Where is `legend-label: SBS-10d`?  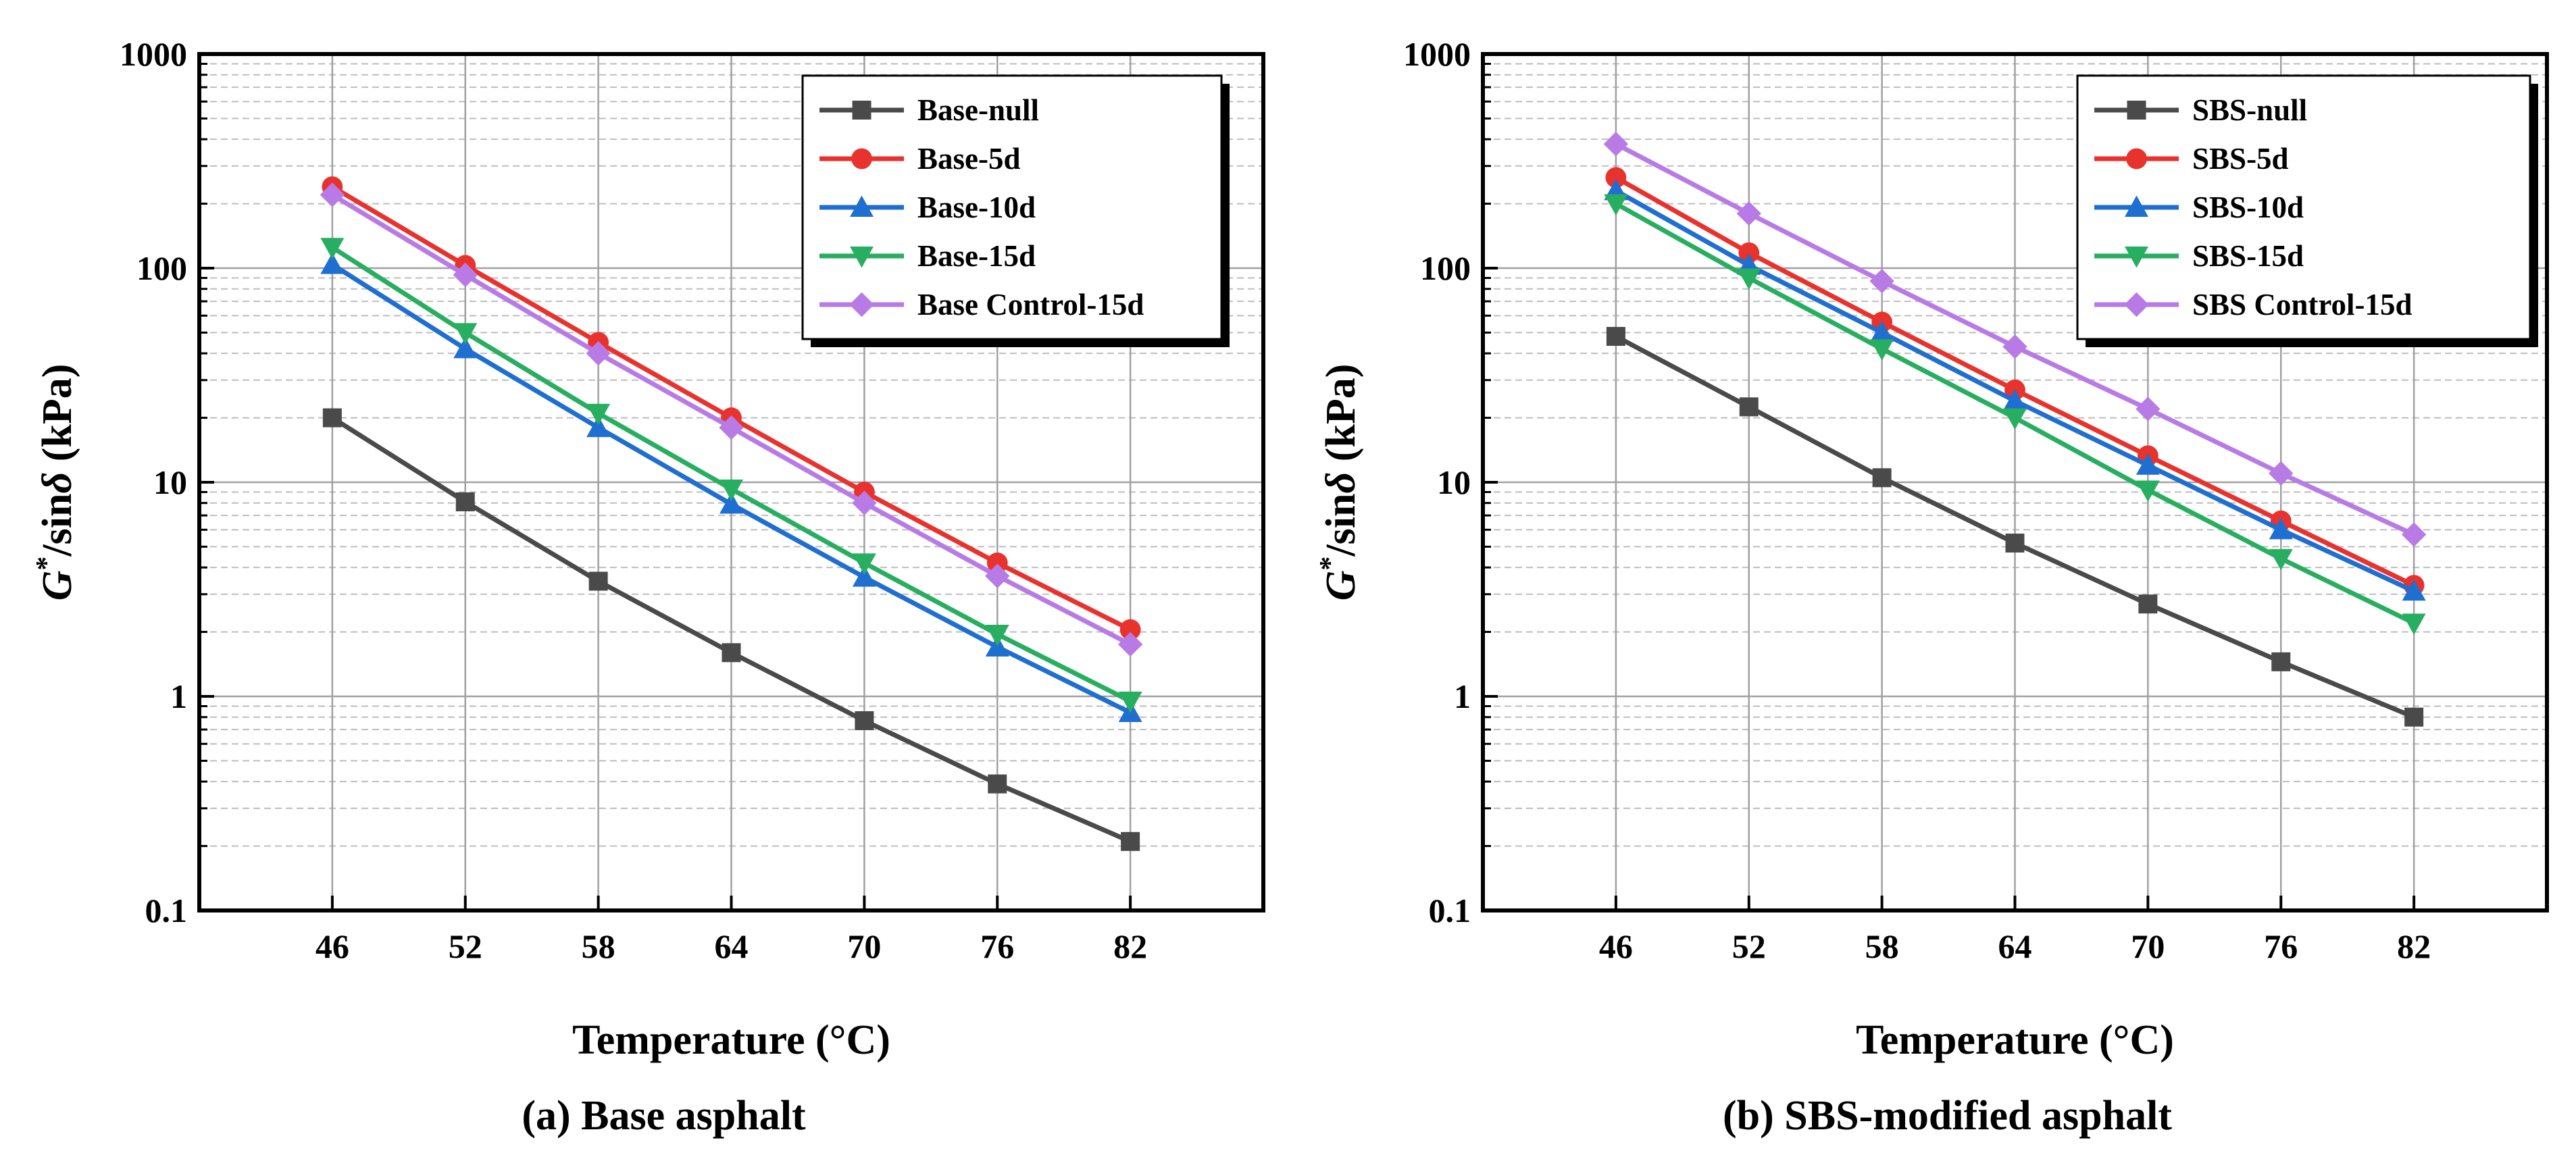
legend-label: SBS-10d is located at coordinates (2248, 207).